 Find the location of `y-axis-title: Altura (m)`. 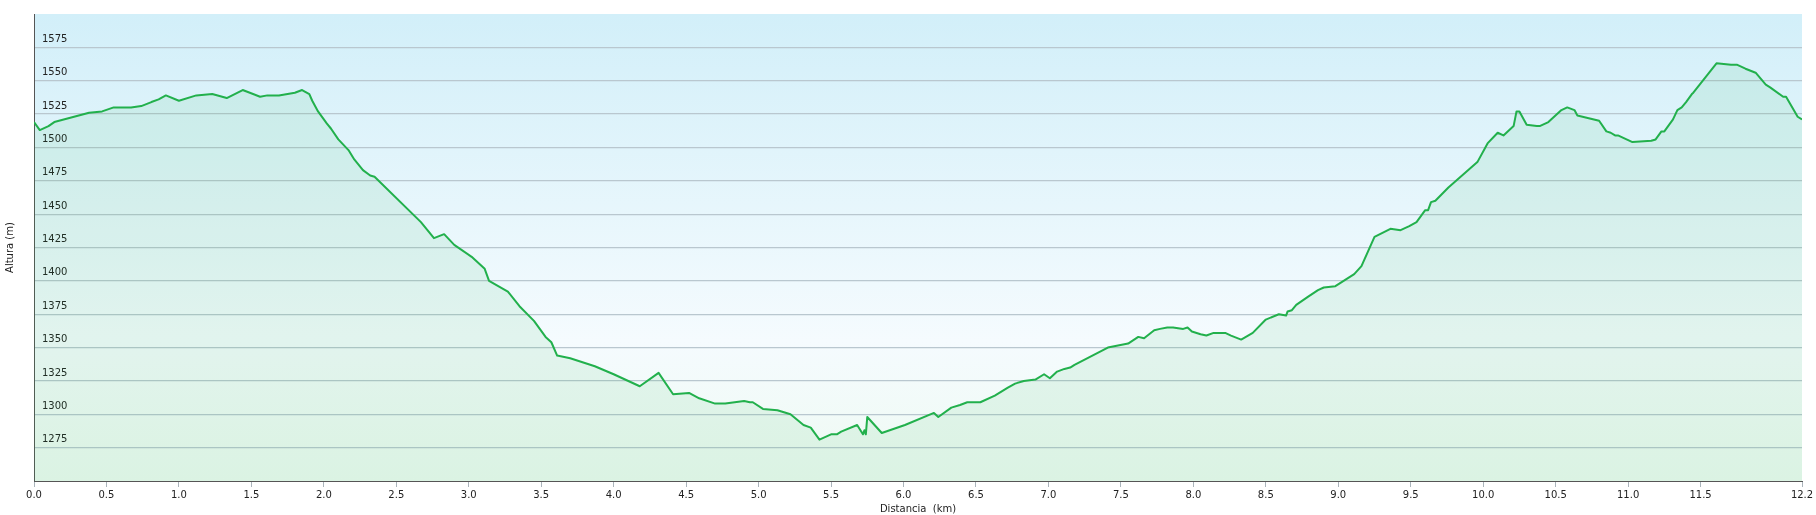

y-axis-title: Altura (m) is located at coordinates (9, 247).